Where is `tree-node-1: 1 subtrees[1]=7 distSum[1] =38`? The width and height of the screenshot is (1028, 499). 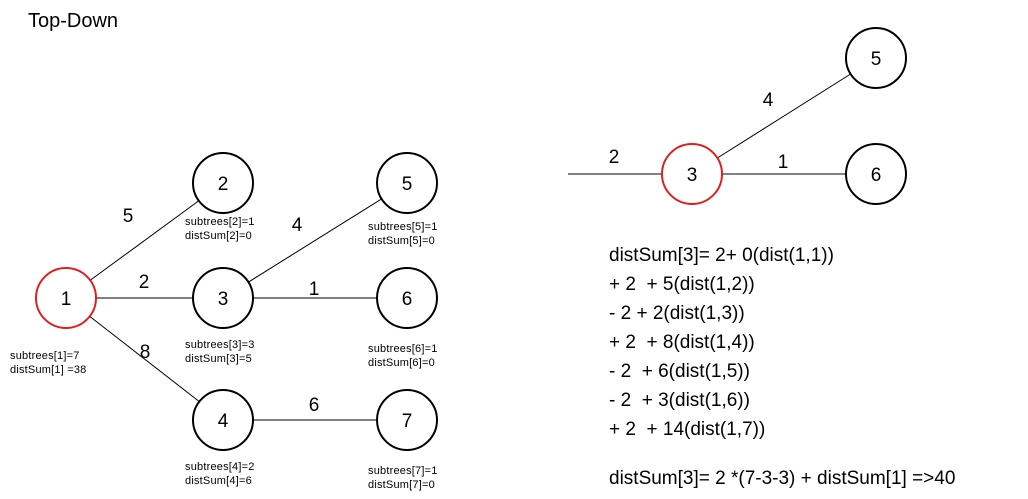 tree-node-1: 1 subtrees[1]=7 distSum[1] =38 is located at coordinates (53, 321).